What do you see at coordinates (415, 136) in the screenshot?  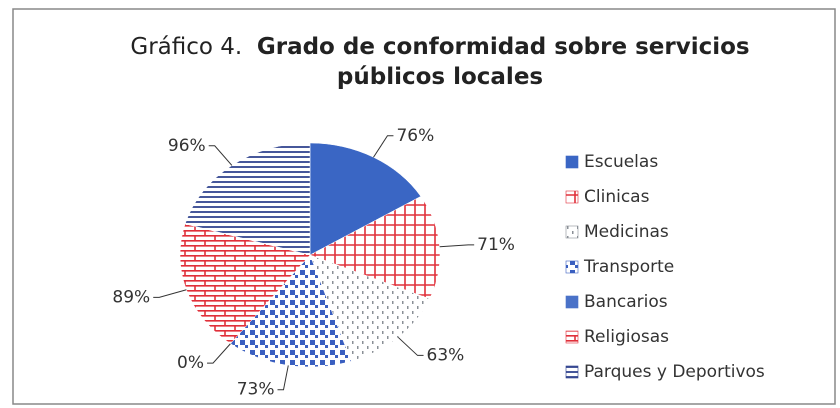 I see `data-label: 76%` at bounding box center [415, 136].